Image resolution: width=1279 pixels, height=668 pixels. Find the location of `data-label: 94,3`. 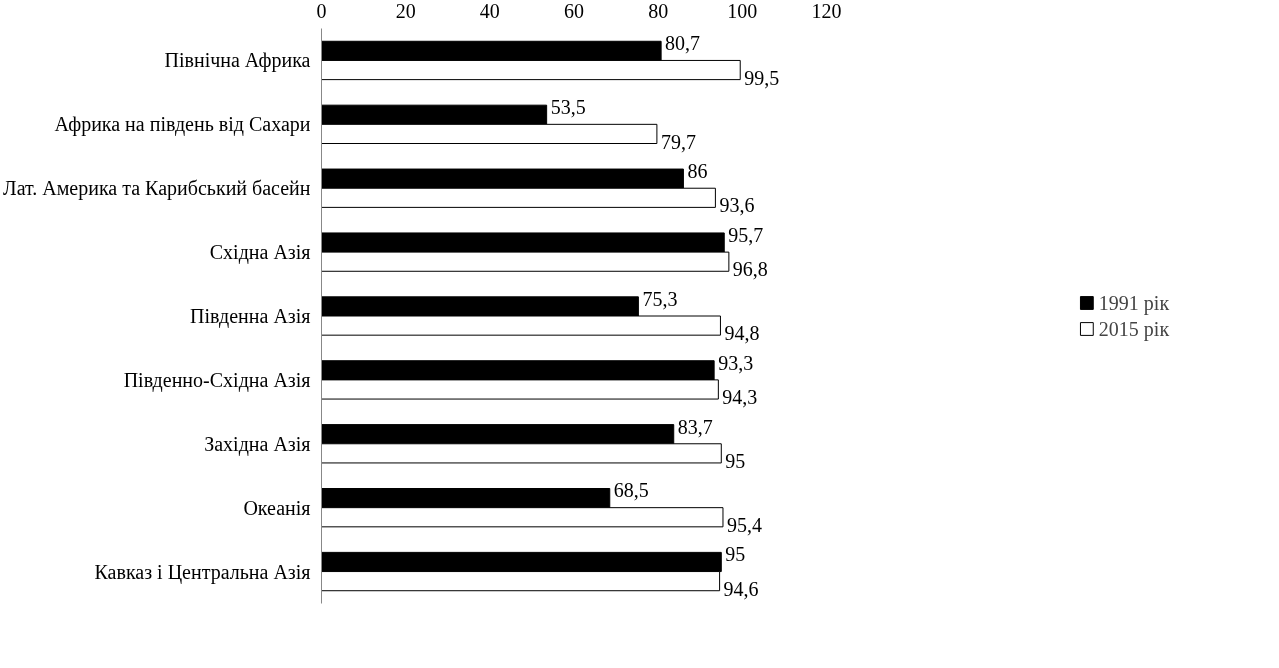

data-label: 94,3 is located at coordinates (740, 397).